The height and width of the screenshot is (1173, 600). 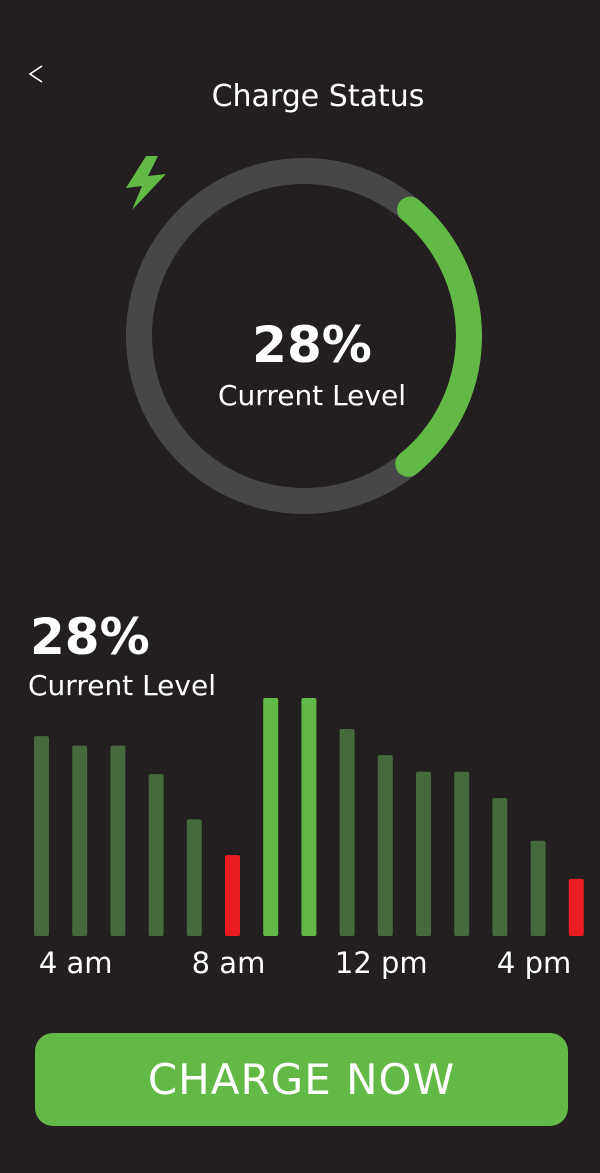 I want to click on gauge-percent: 28%, so click(x=312, y=345).